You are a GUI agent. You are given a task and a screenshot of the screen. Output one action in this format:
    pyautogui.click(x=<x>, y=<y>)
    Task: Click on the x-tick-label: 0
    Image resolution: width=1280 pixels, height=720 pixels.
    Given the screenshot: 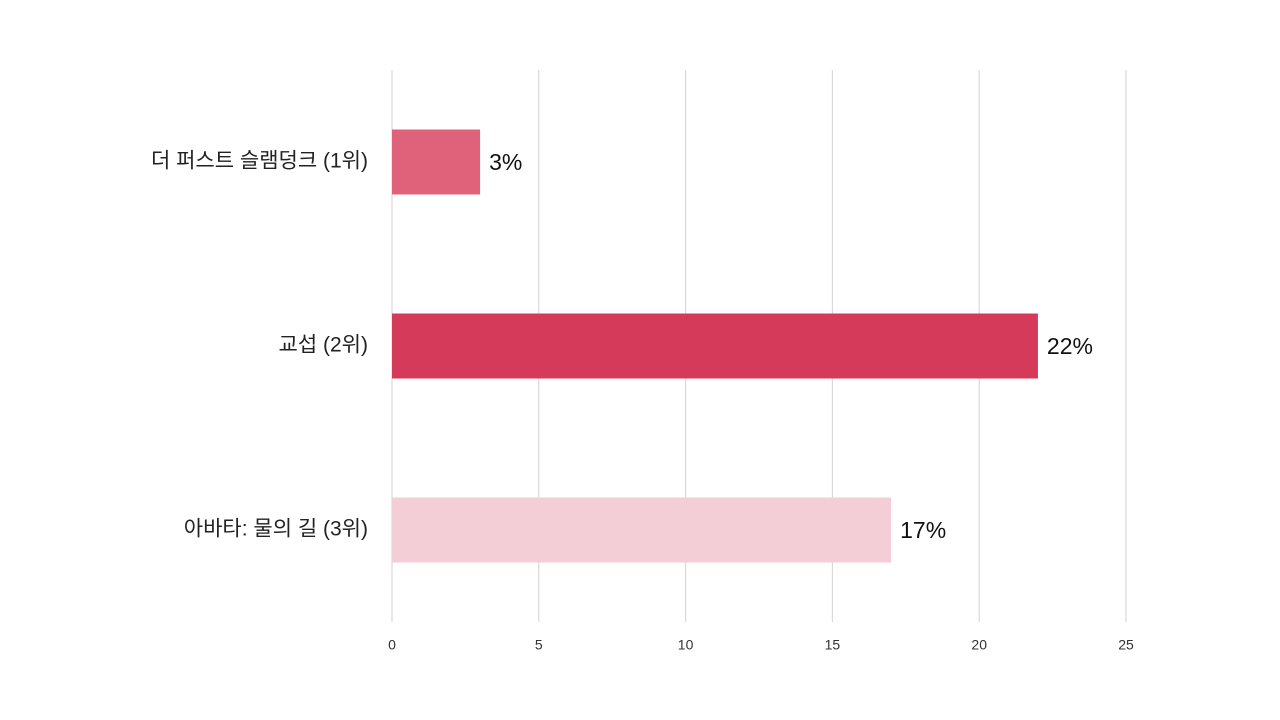 What is the action you would take?
    pyautogui.click(x=392, y=645)
    